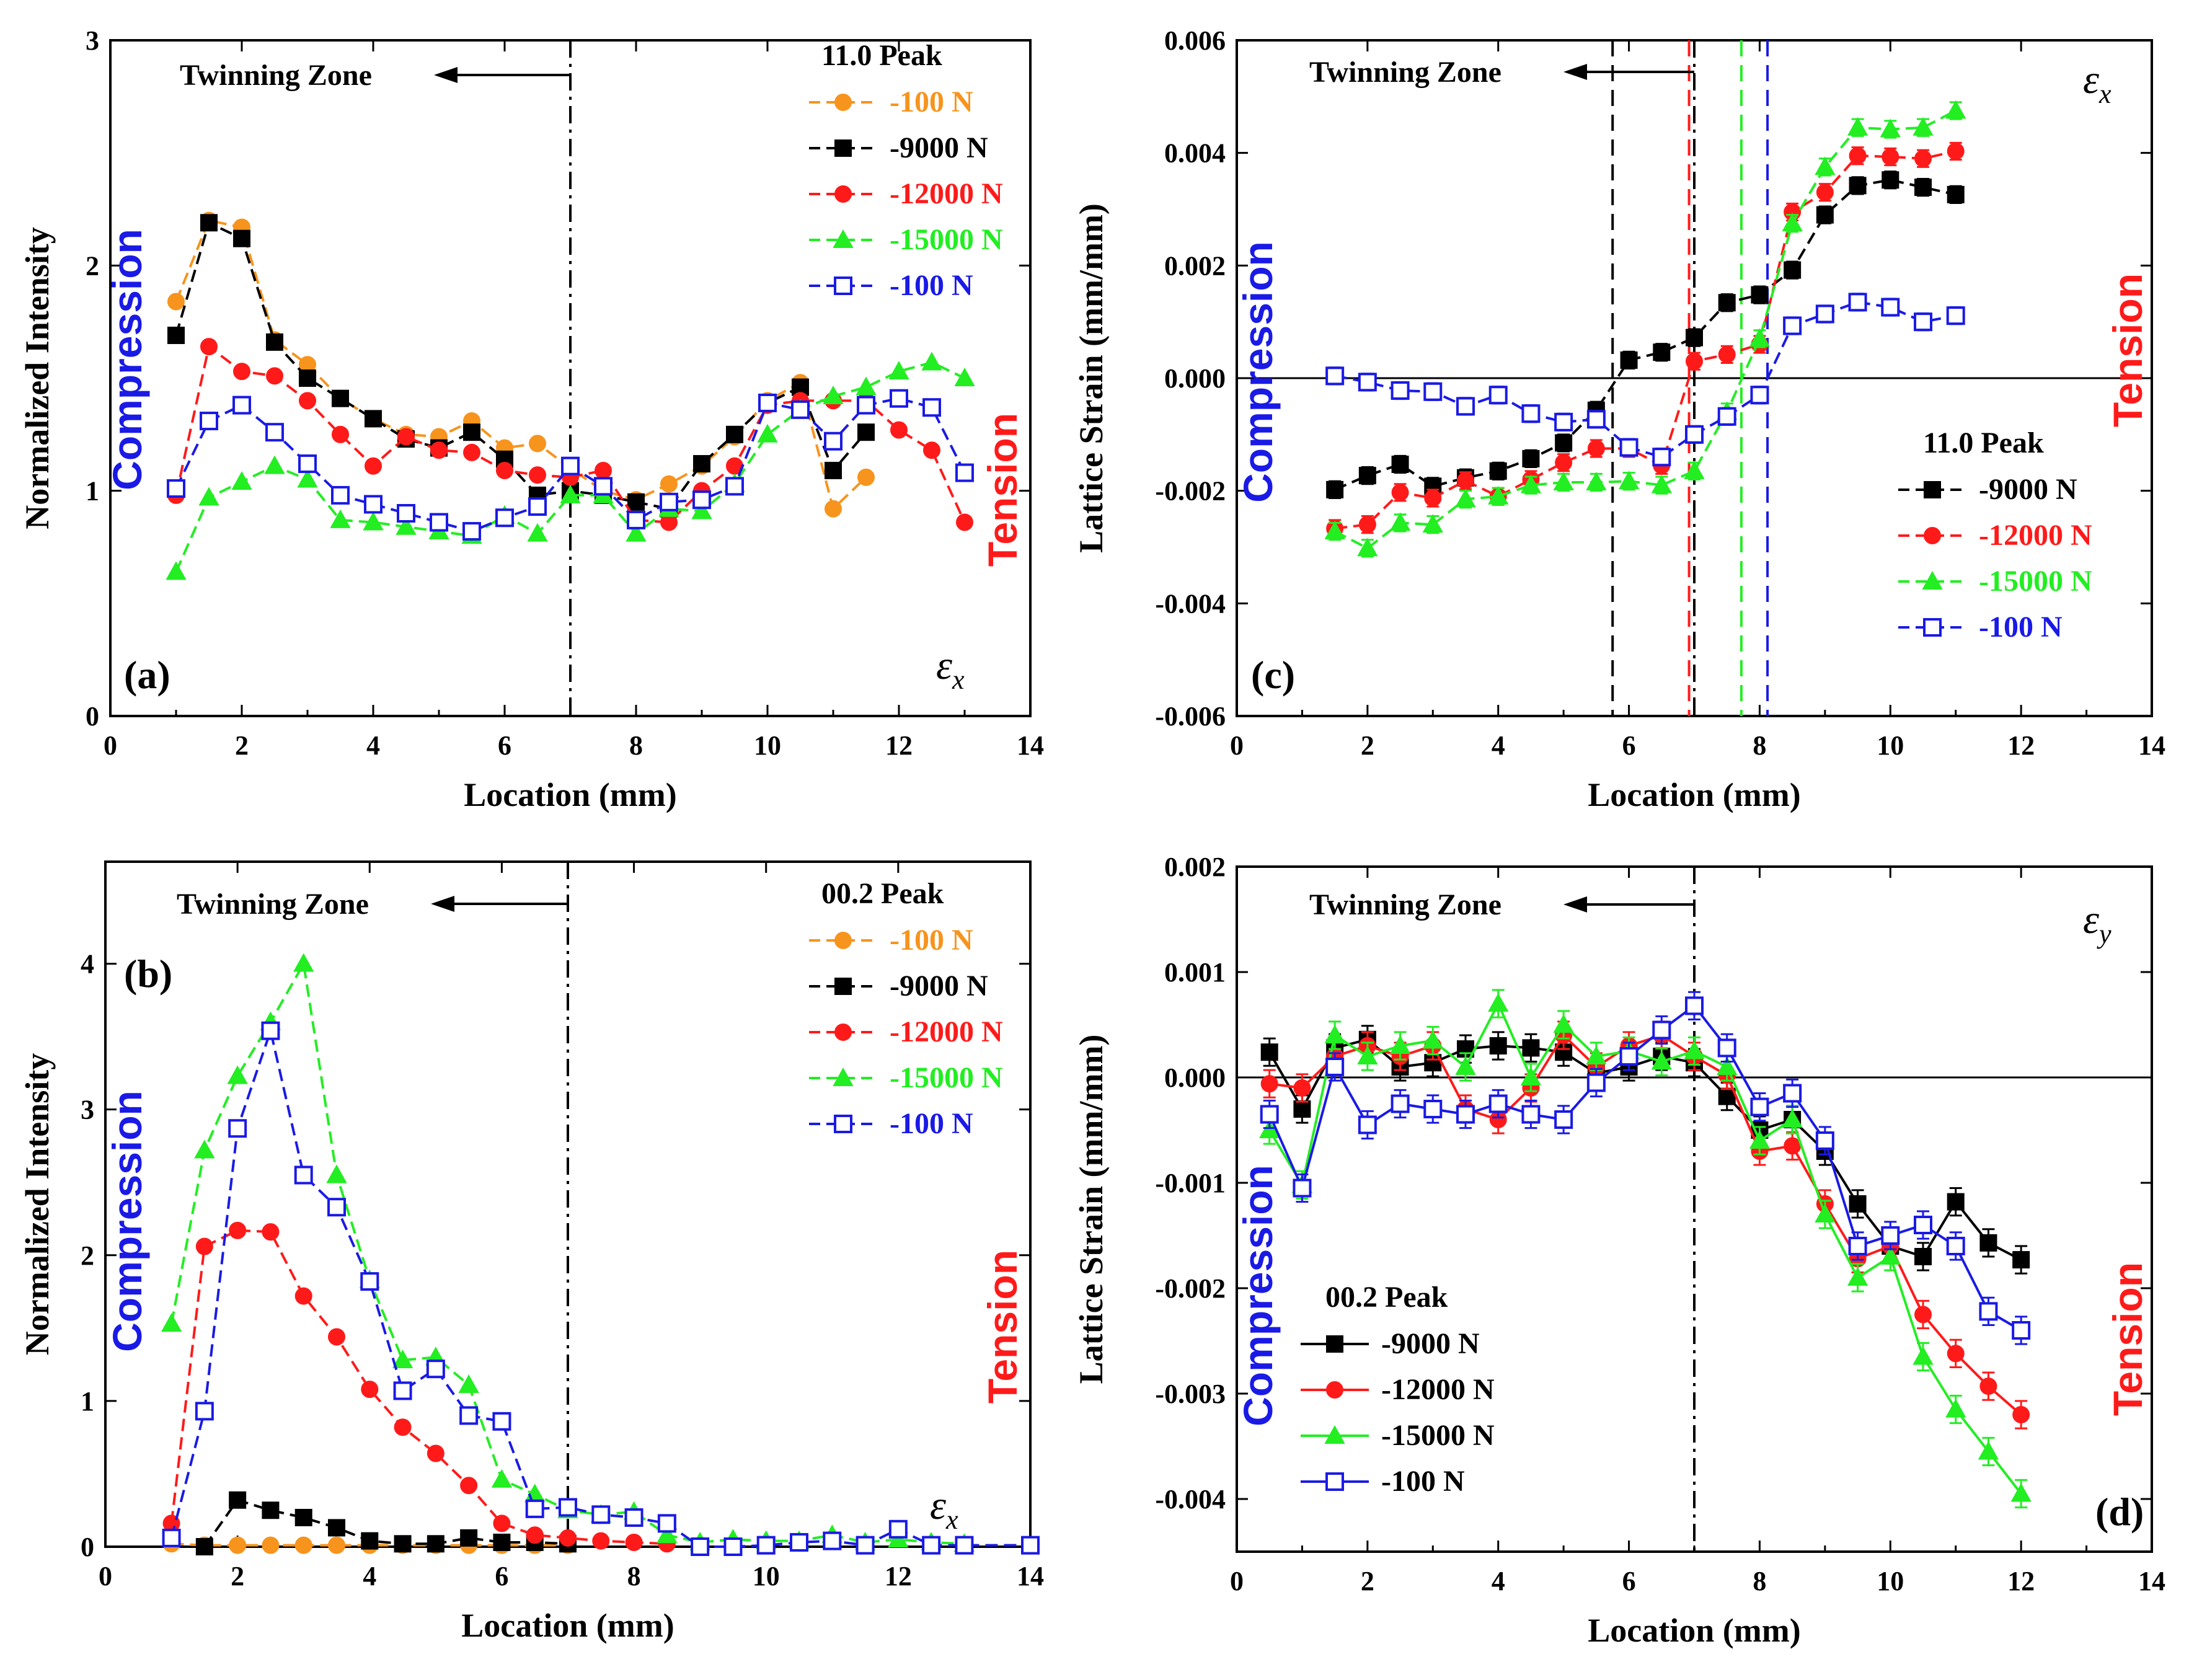 The height and width of the screenshot is (1680, 2189). What do you see at coordinates (1405, 72) in the screenshot?
I see `twinning-zone-label: Twinning Zone` at bounding box center [1405, 72].